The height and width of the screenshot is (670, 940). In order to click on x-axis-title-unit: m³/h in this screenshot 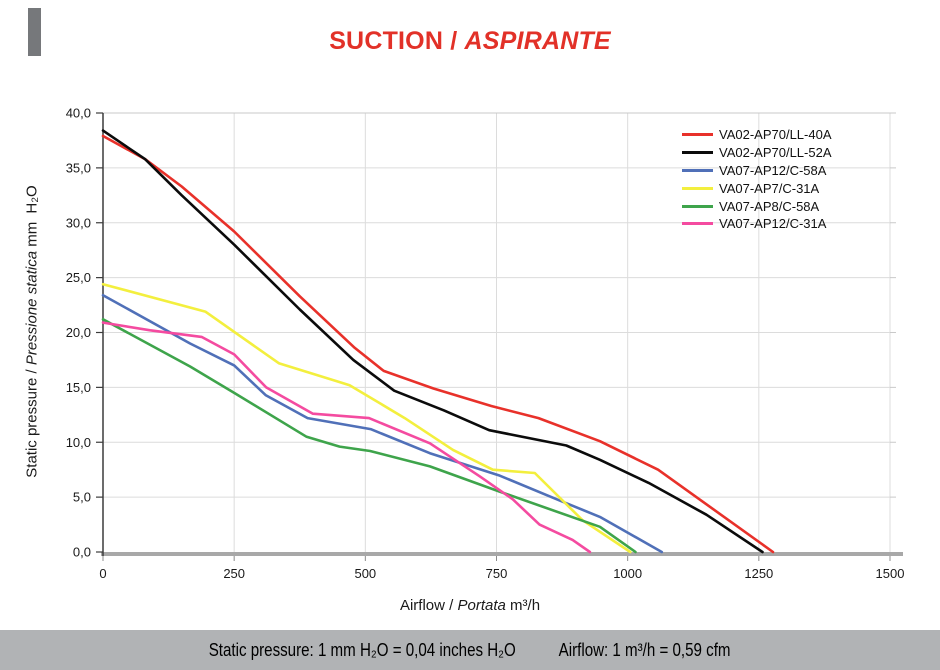, I will do `click(525, 605)`.